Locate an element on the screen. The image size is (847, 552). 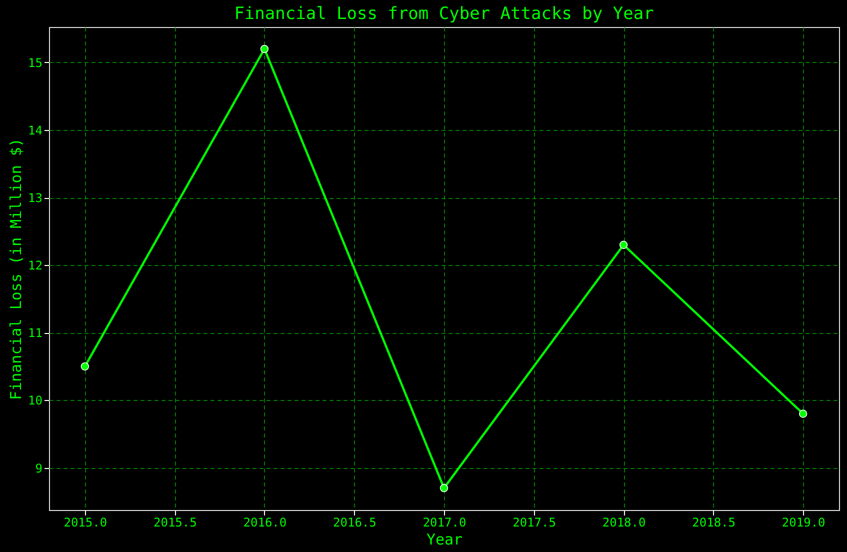
y-tick-label: 15 is located at coordinates (35, 63).